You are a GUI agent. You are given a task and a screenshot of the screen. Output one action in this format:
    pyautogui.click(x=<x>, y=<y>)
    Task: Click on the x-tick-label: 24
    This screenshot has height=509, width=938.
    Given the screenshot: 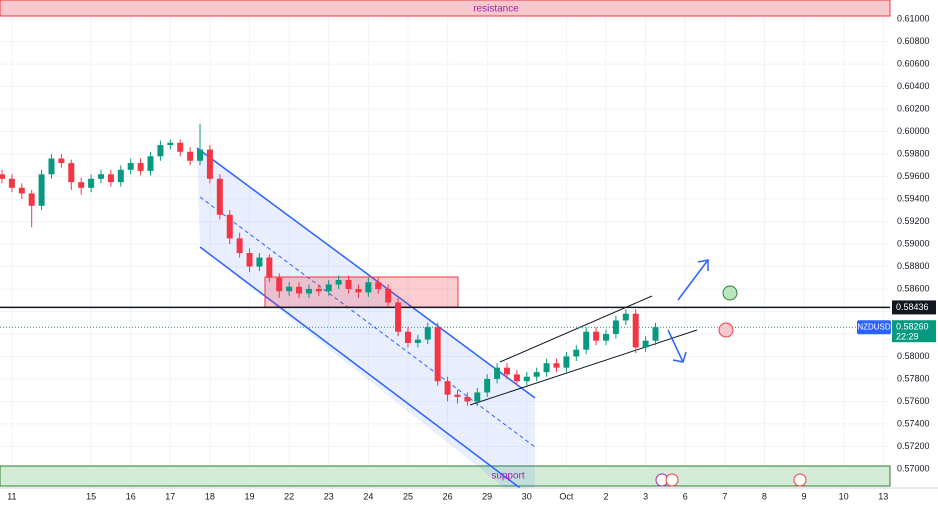 What is the action you would take?
    pyautogui.click(x=368, y=496)
    